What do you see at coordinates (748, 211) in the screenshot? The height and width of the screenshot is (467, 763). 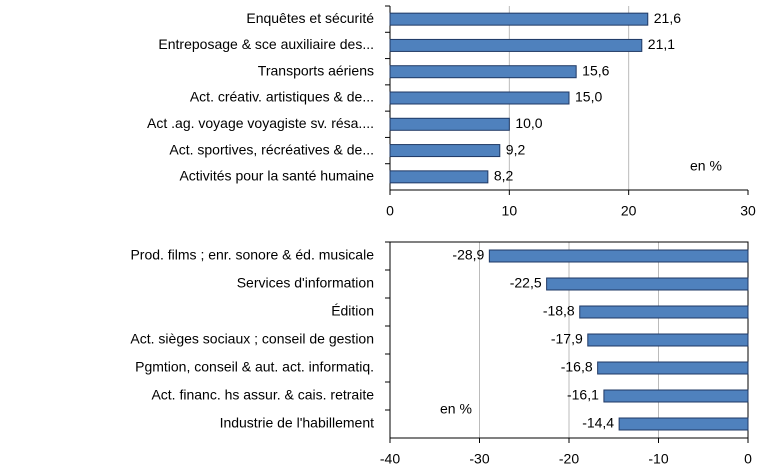 I see `x-tick-label: 30` at bounding box center [748, 211].